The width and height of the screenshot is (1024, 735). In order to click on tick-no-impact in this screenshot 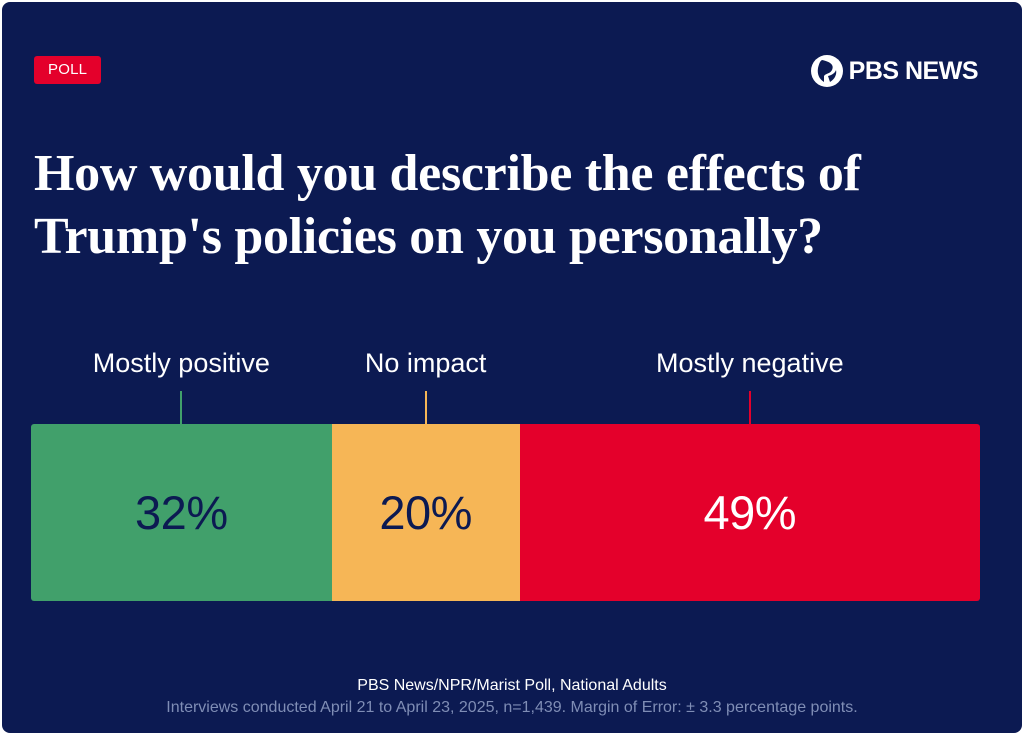, I will do `click(425, 407)`.